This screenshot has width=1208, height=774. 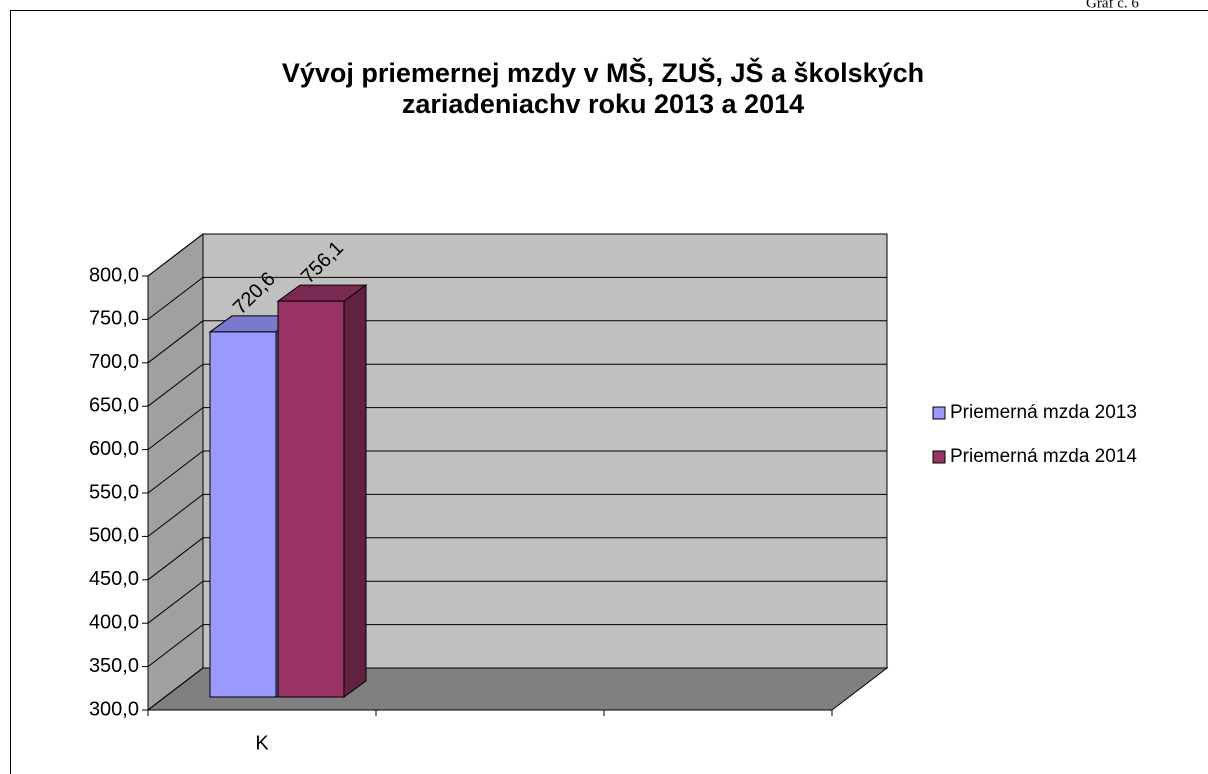 What do you see at coordinates (114, 319) in the screenshot?
I see `y-tick-label: 750,0` at bounding box center [114, 319].